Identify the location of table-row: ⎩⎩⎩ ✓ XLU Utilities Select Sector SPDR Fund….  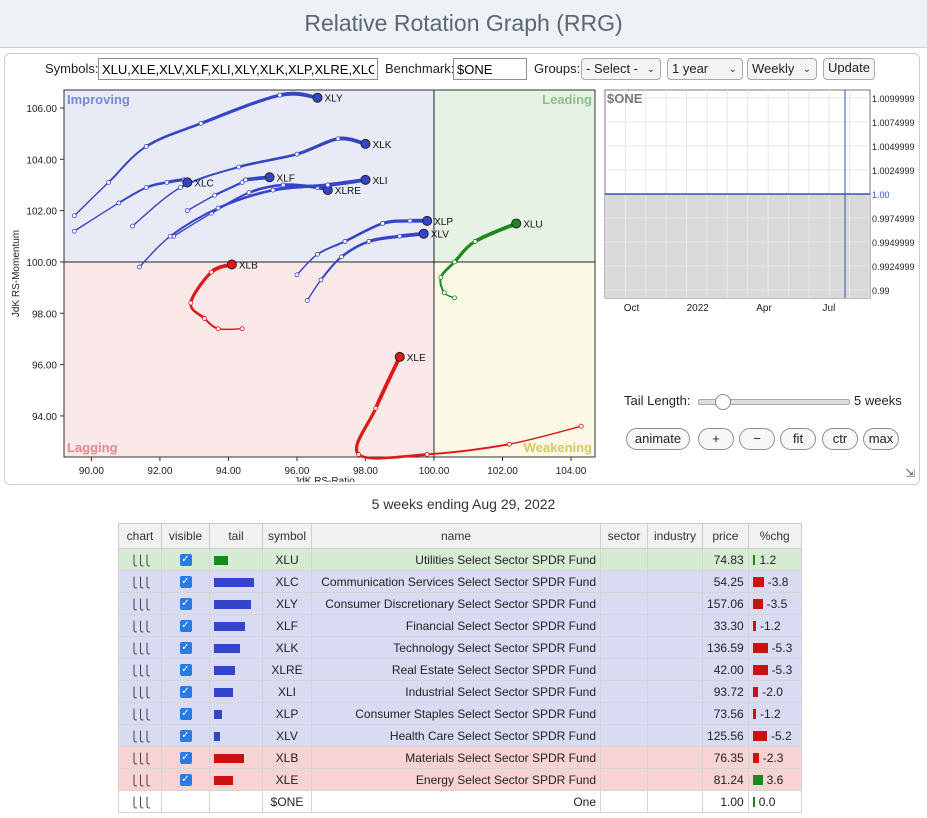
(460, 559).